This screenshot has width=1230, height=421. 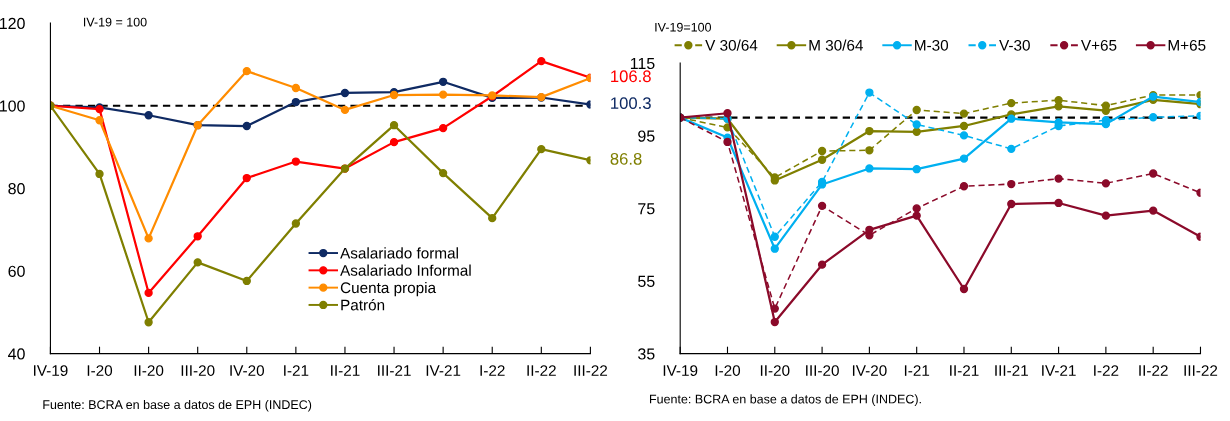 What do you see at coordinates (388, 289) in the screenshot?
I see `legend-label: Cuenta propia` at bounding box center [388, 289].